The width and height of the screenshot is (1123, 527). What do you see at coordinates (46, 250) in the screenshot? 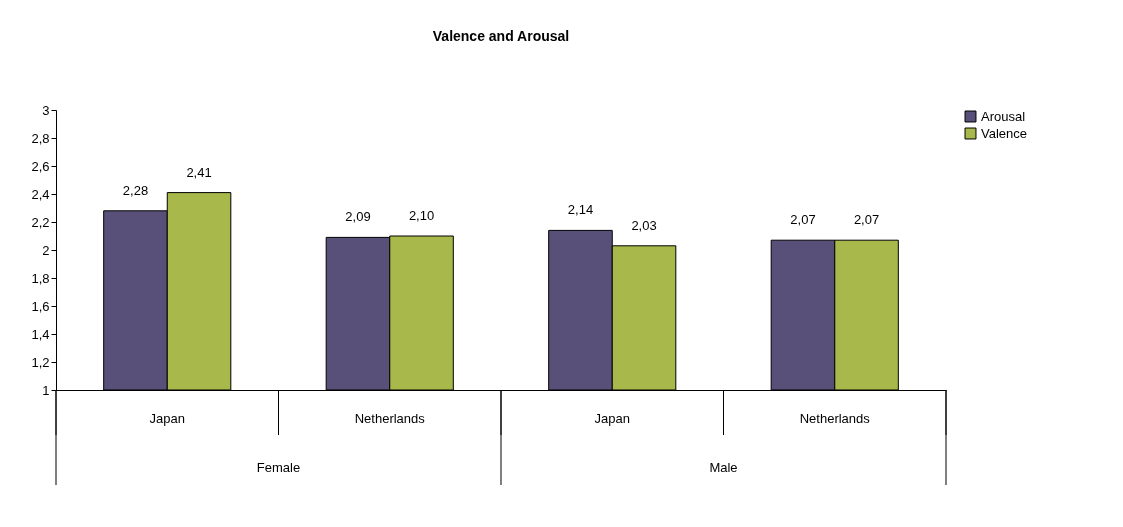
I see `y-tick-label: 2` at bounding box center [46, 250].